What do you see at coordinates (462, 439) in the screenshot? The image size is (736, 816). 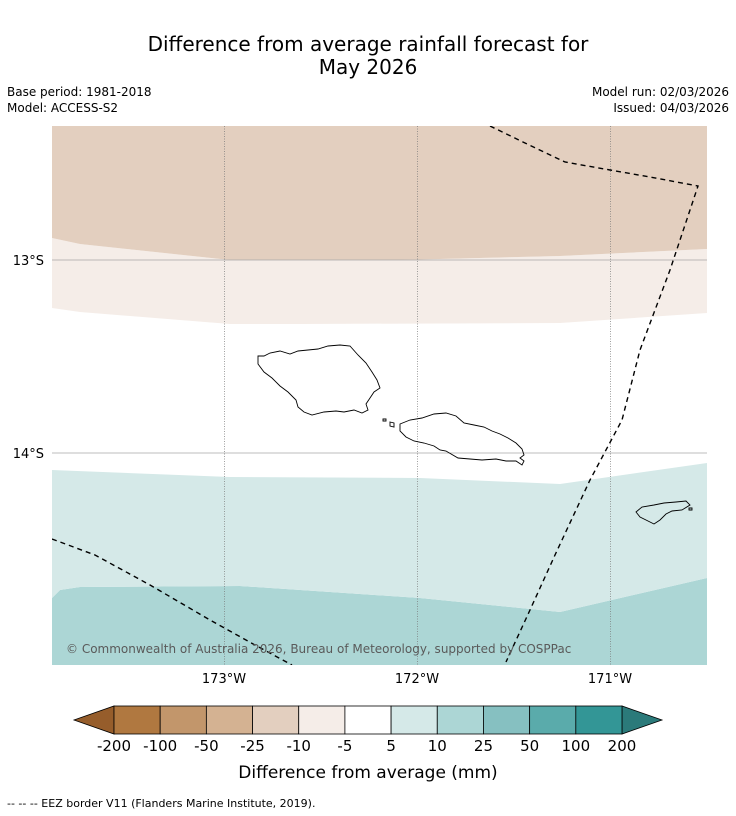 I see `island-upolu` at bounding box center [462, 439].